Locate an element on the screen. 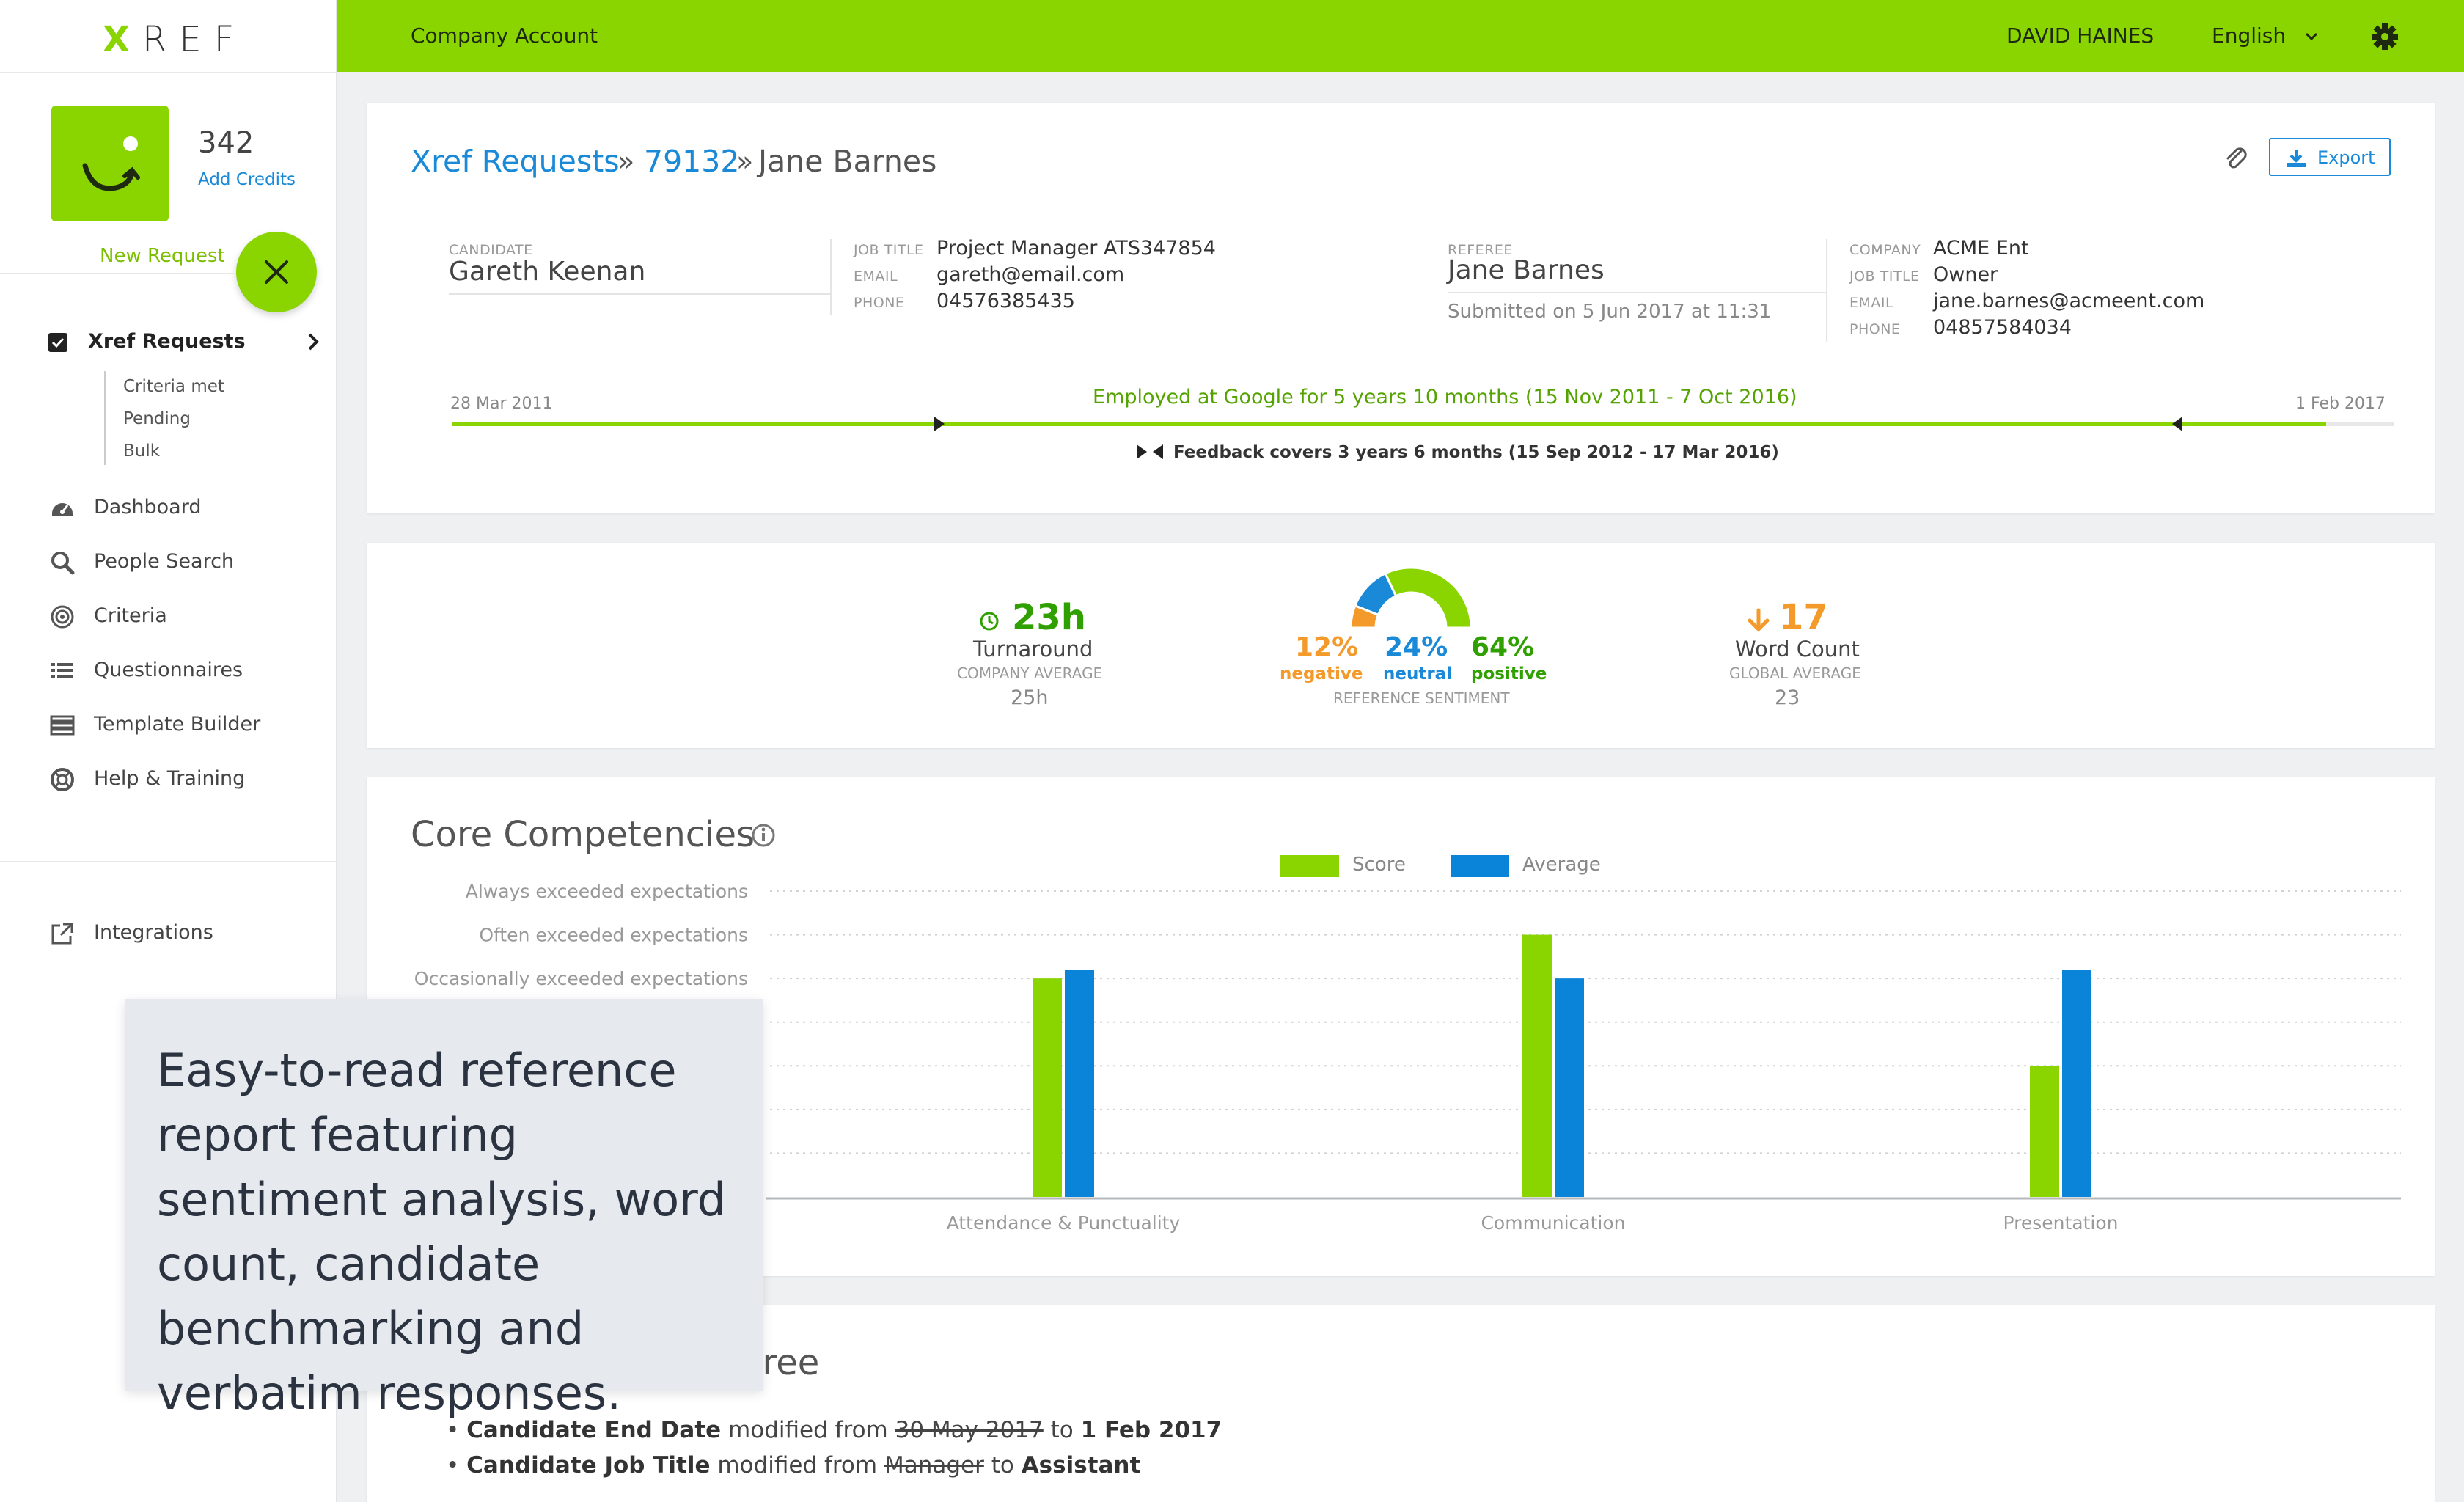  timeline-end-date: 1 Feb 2017 is located at coordinates (2340, 404).